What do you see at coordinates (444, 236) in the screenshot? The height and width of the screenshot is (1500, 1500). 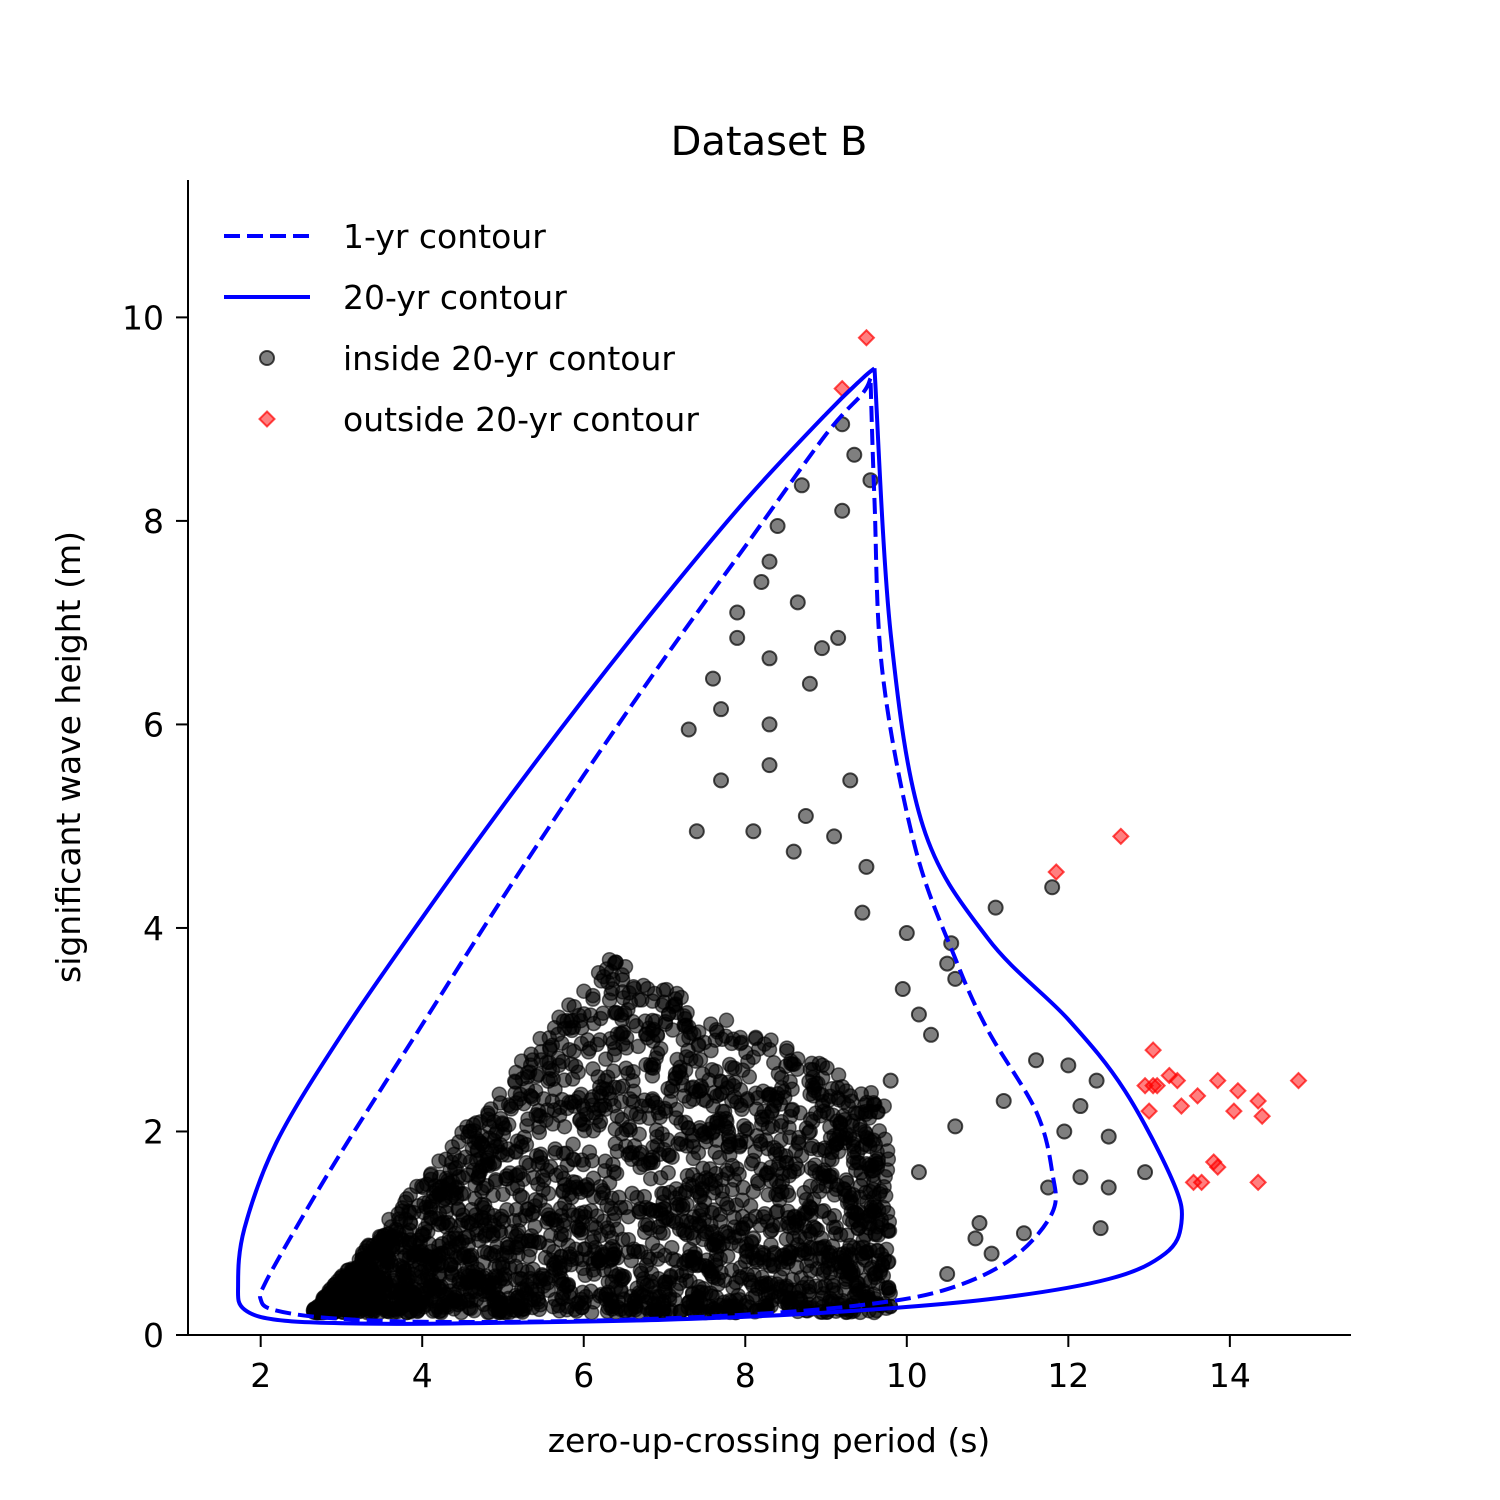 I see `legend-label: 1-yr contour` at bounding box center [444, 236].